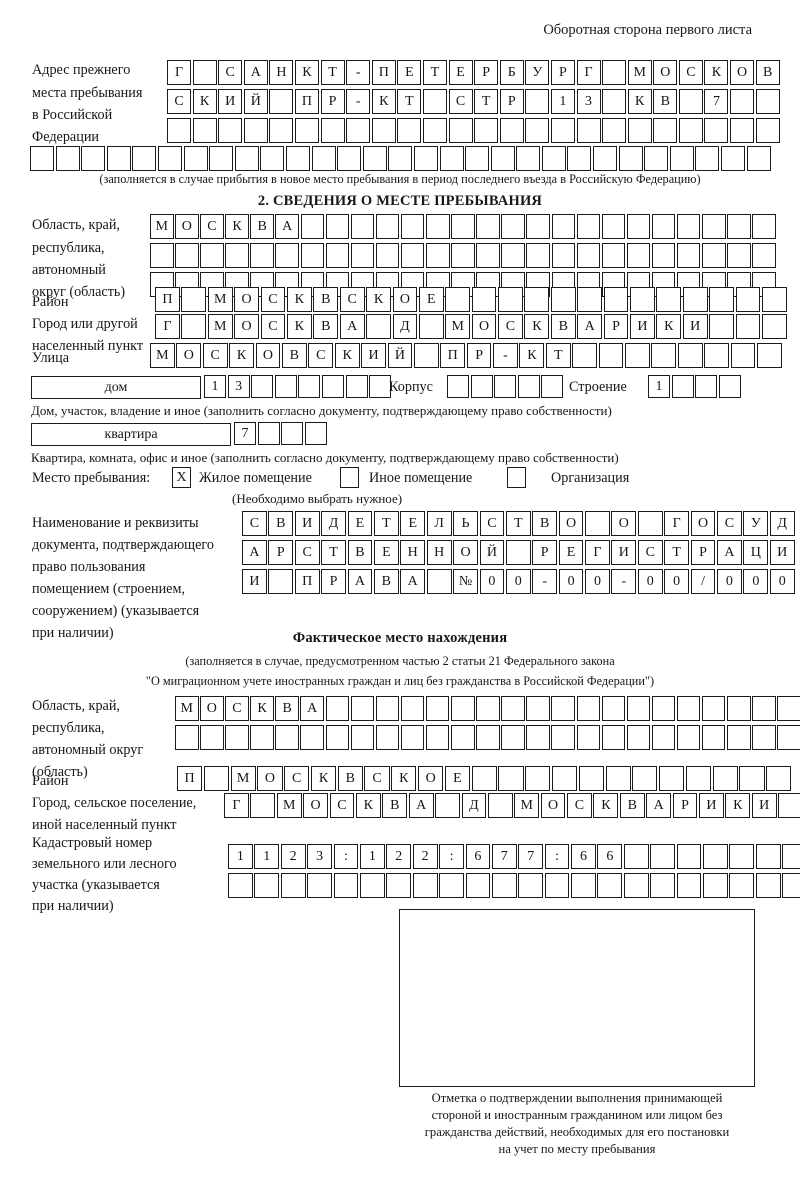  I want to click on document-r3-cell-12: -, so click(545, 581).